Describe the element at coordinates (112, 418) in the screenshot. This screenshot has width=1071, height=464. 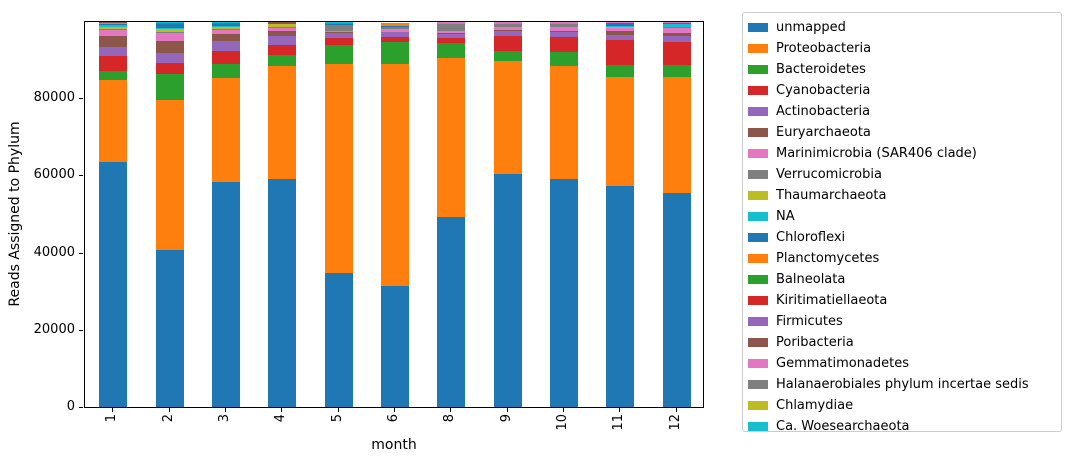
I see `x-tick-label: 1` at that location.